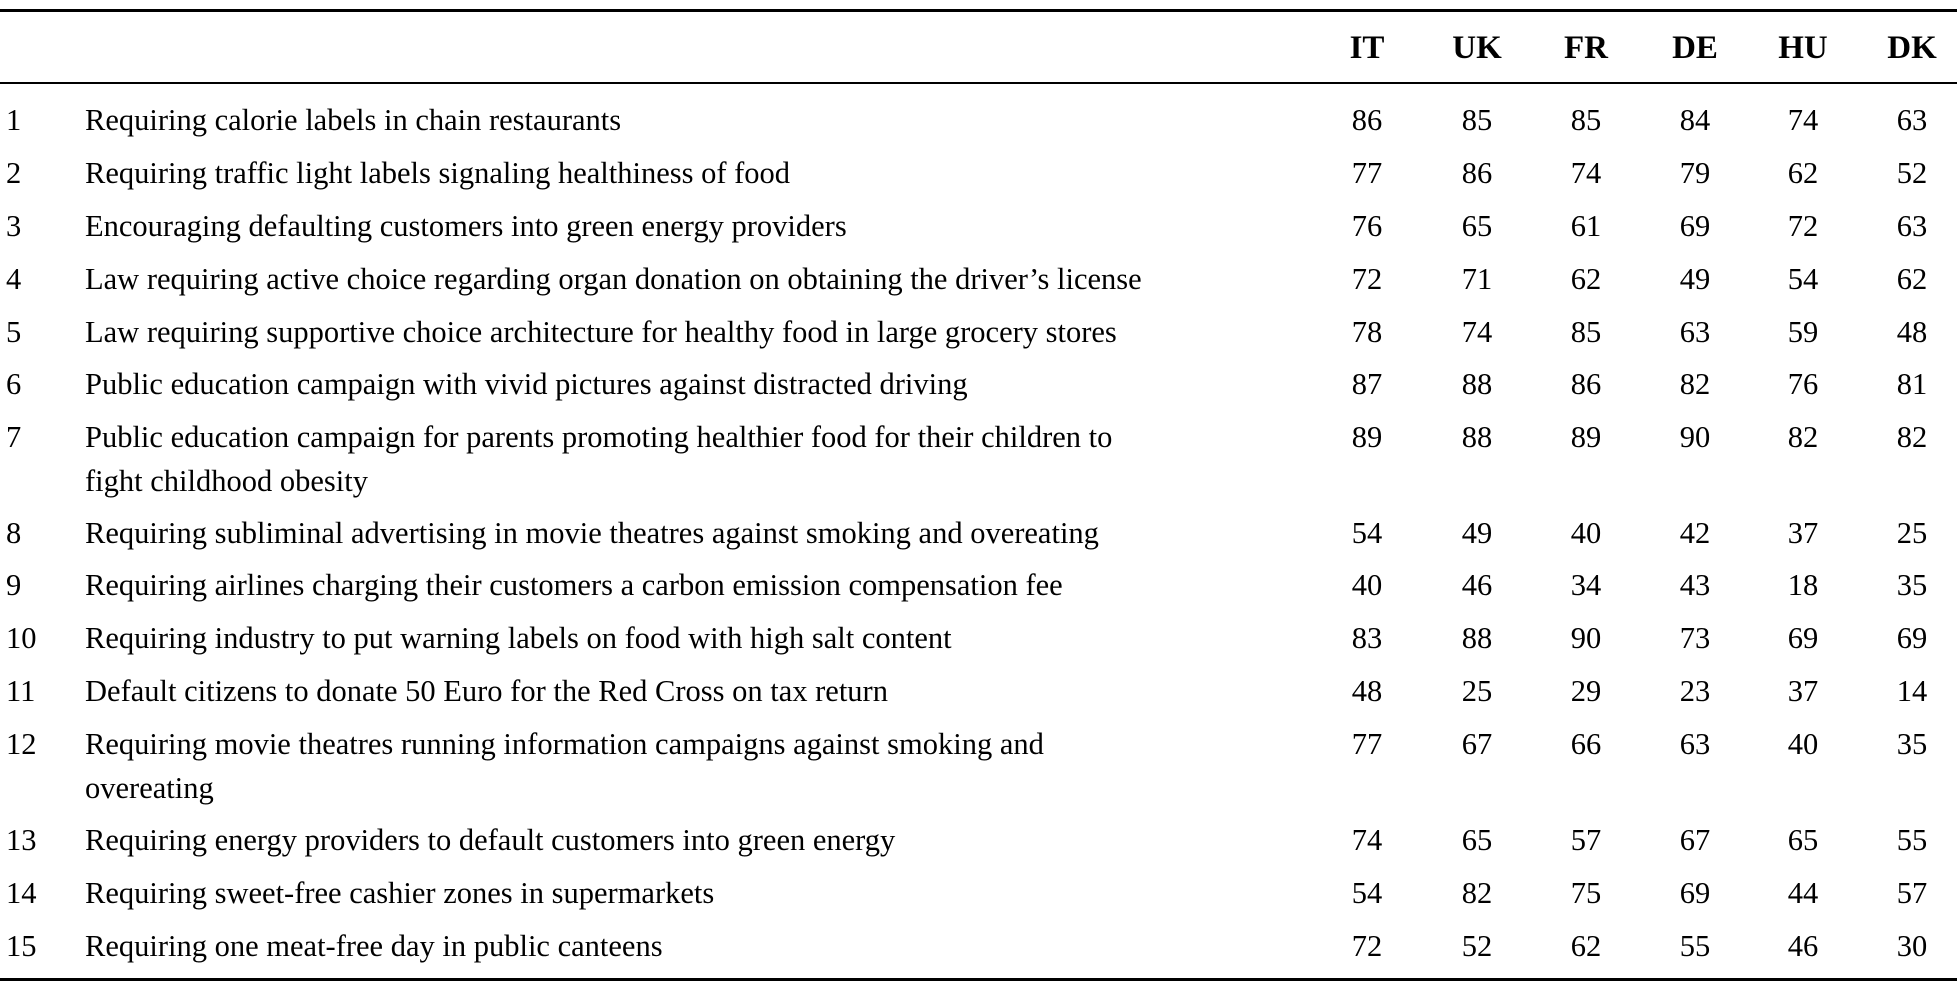 The width and height of the screenshot is (1957, 983). Describe the element at coordinates (1803, 120) in the screenshot. I see `value-hu: 74` at that location.